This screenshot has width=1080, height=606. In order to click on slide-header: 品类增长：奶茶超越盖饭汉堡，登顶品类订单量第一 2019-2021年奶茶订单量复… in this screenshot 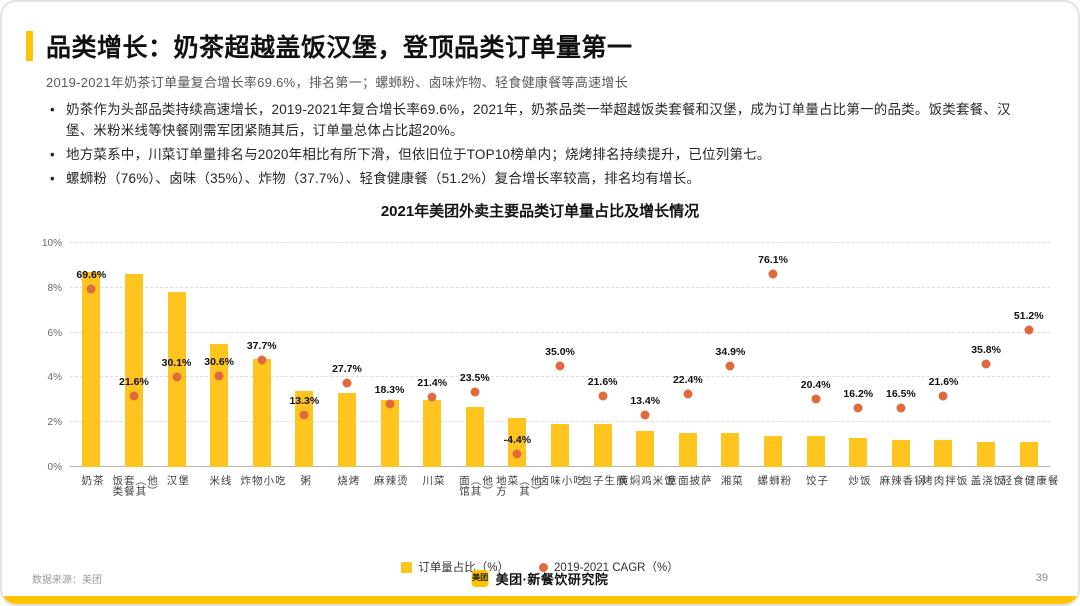, I will do `click(540, 59)`.